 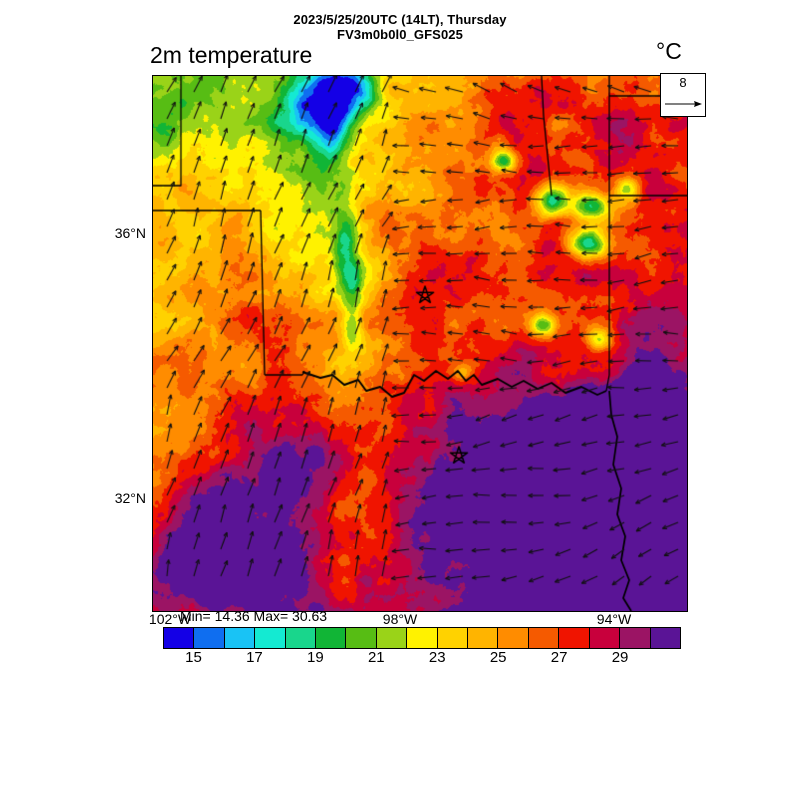 What do you see at coordinates (683, 95) in the screenshot?
I see `wind-scale-legend: 8` at bounding box center [683, 95].